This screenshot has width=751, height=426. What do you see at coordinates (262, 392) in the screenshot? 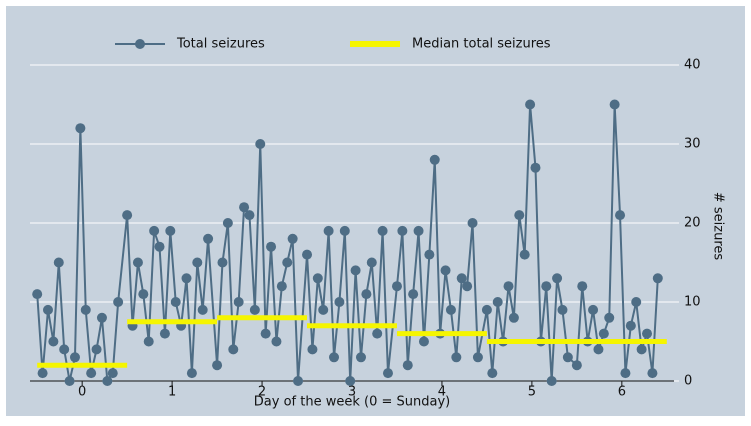
I see `x-tick-label: 2` at bounding box center [262, 392].